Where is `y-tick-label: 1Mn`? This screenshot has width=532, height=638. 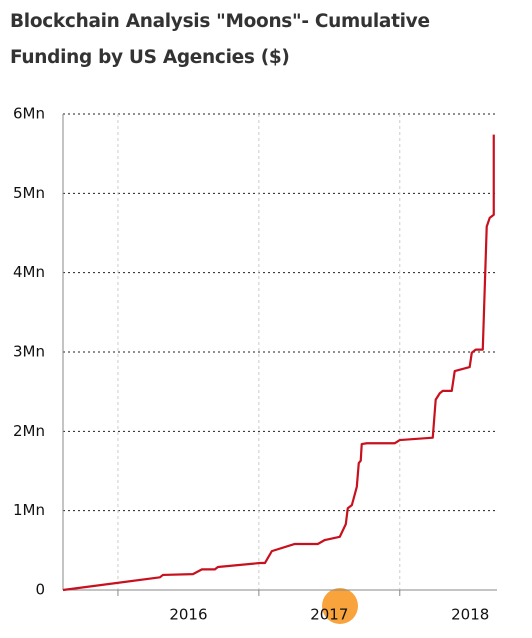
y-tick-label: 1Mn is located at coordinates (29, 510).